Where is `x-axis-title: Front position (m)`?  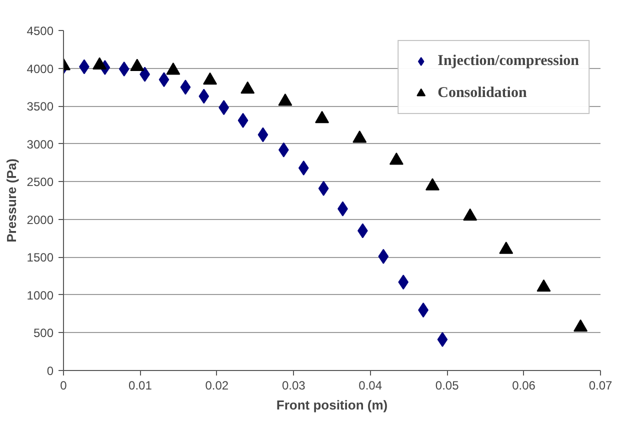 x-axis-title: Front position (m) is located at coordinates (332, 405).